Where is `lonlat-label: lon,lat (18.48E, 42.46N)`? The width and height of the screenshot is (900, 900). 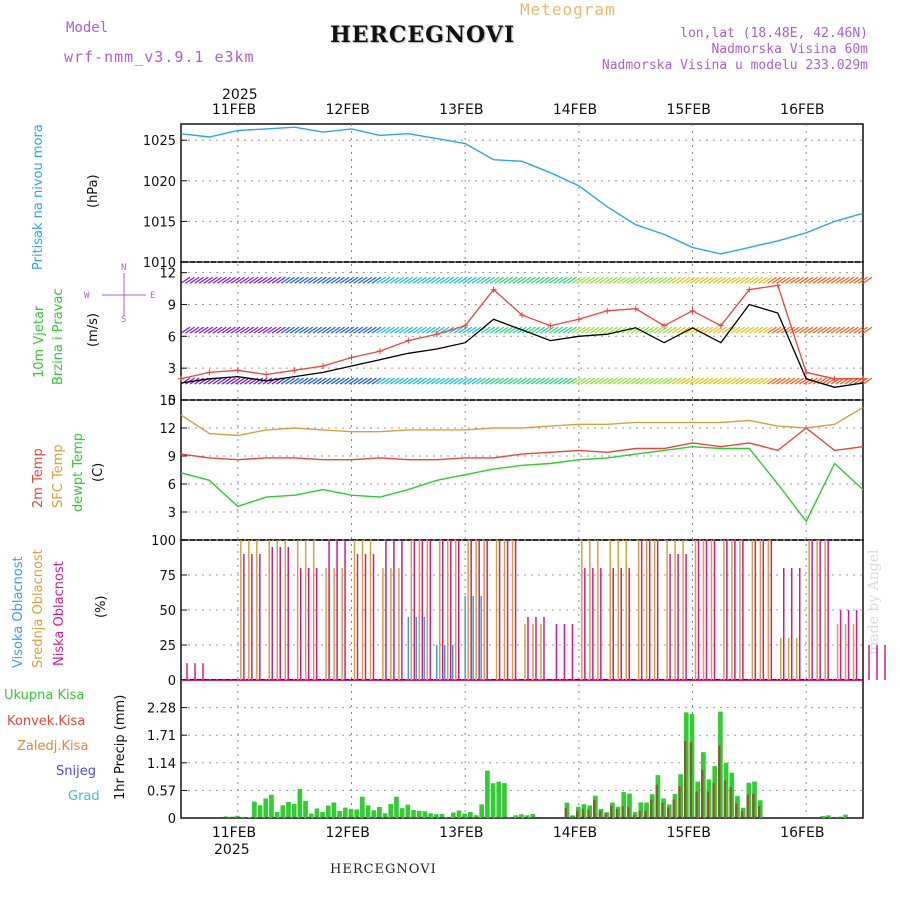 lonlat-label: lon,lat (18.48E, 42.46N) is located at coordinates (774, 33).